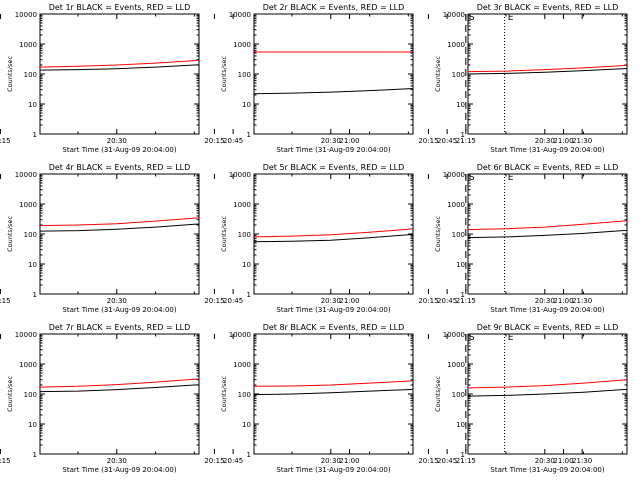 The height and width of the screenshot is (480, 640). I want to click on panel-title: Det 7r BLACK = Events, RED = LLD, so click(120, 327).